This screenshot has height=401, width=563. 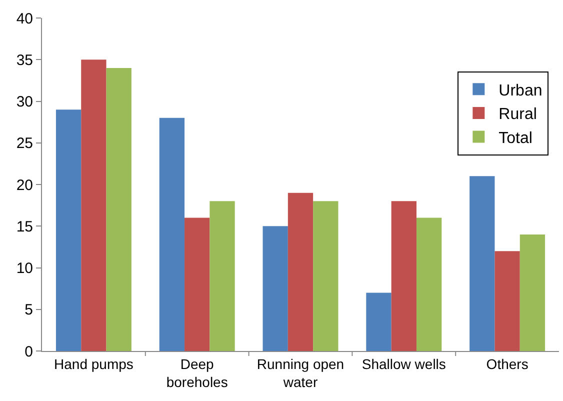 What do you see at coordinates (24, 102) in the screenshot?
I see `y-tick-label: 30` at bounding box center [24, 102].